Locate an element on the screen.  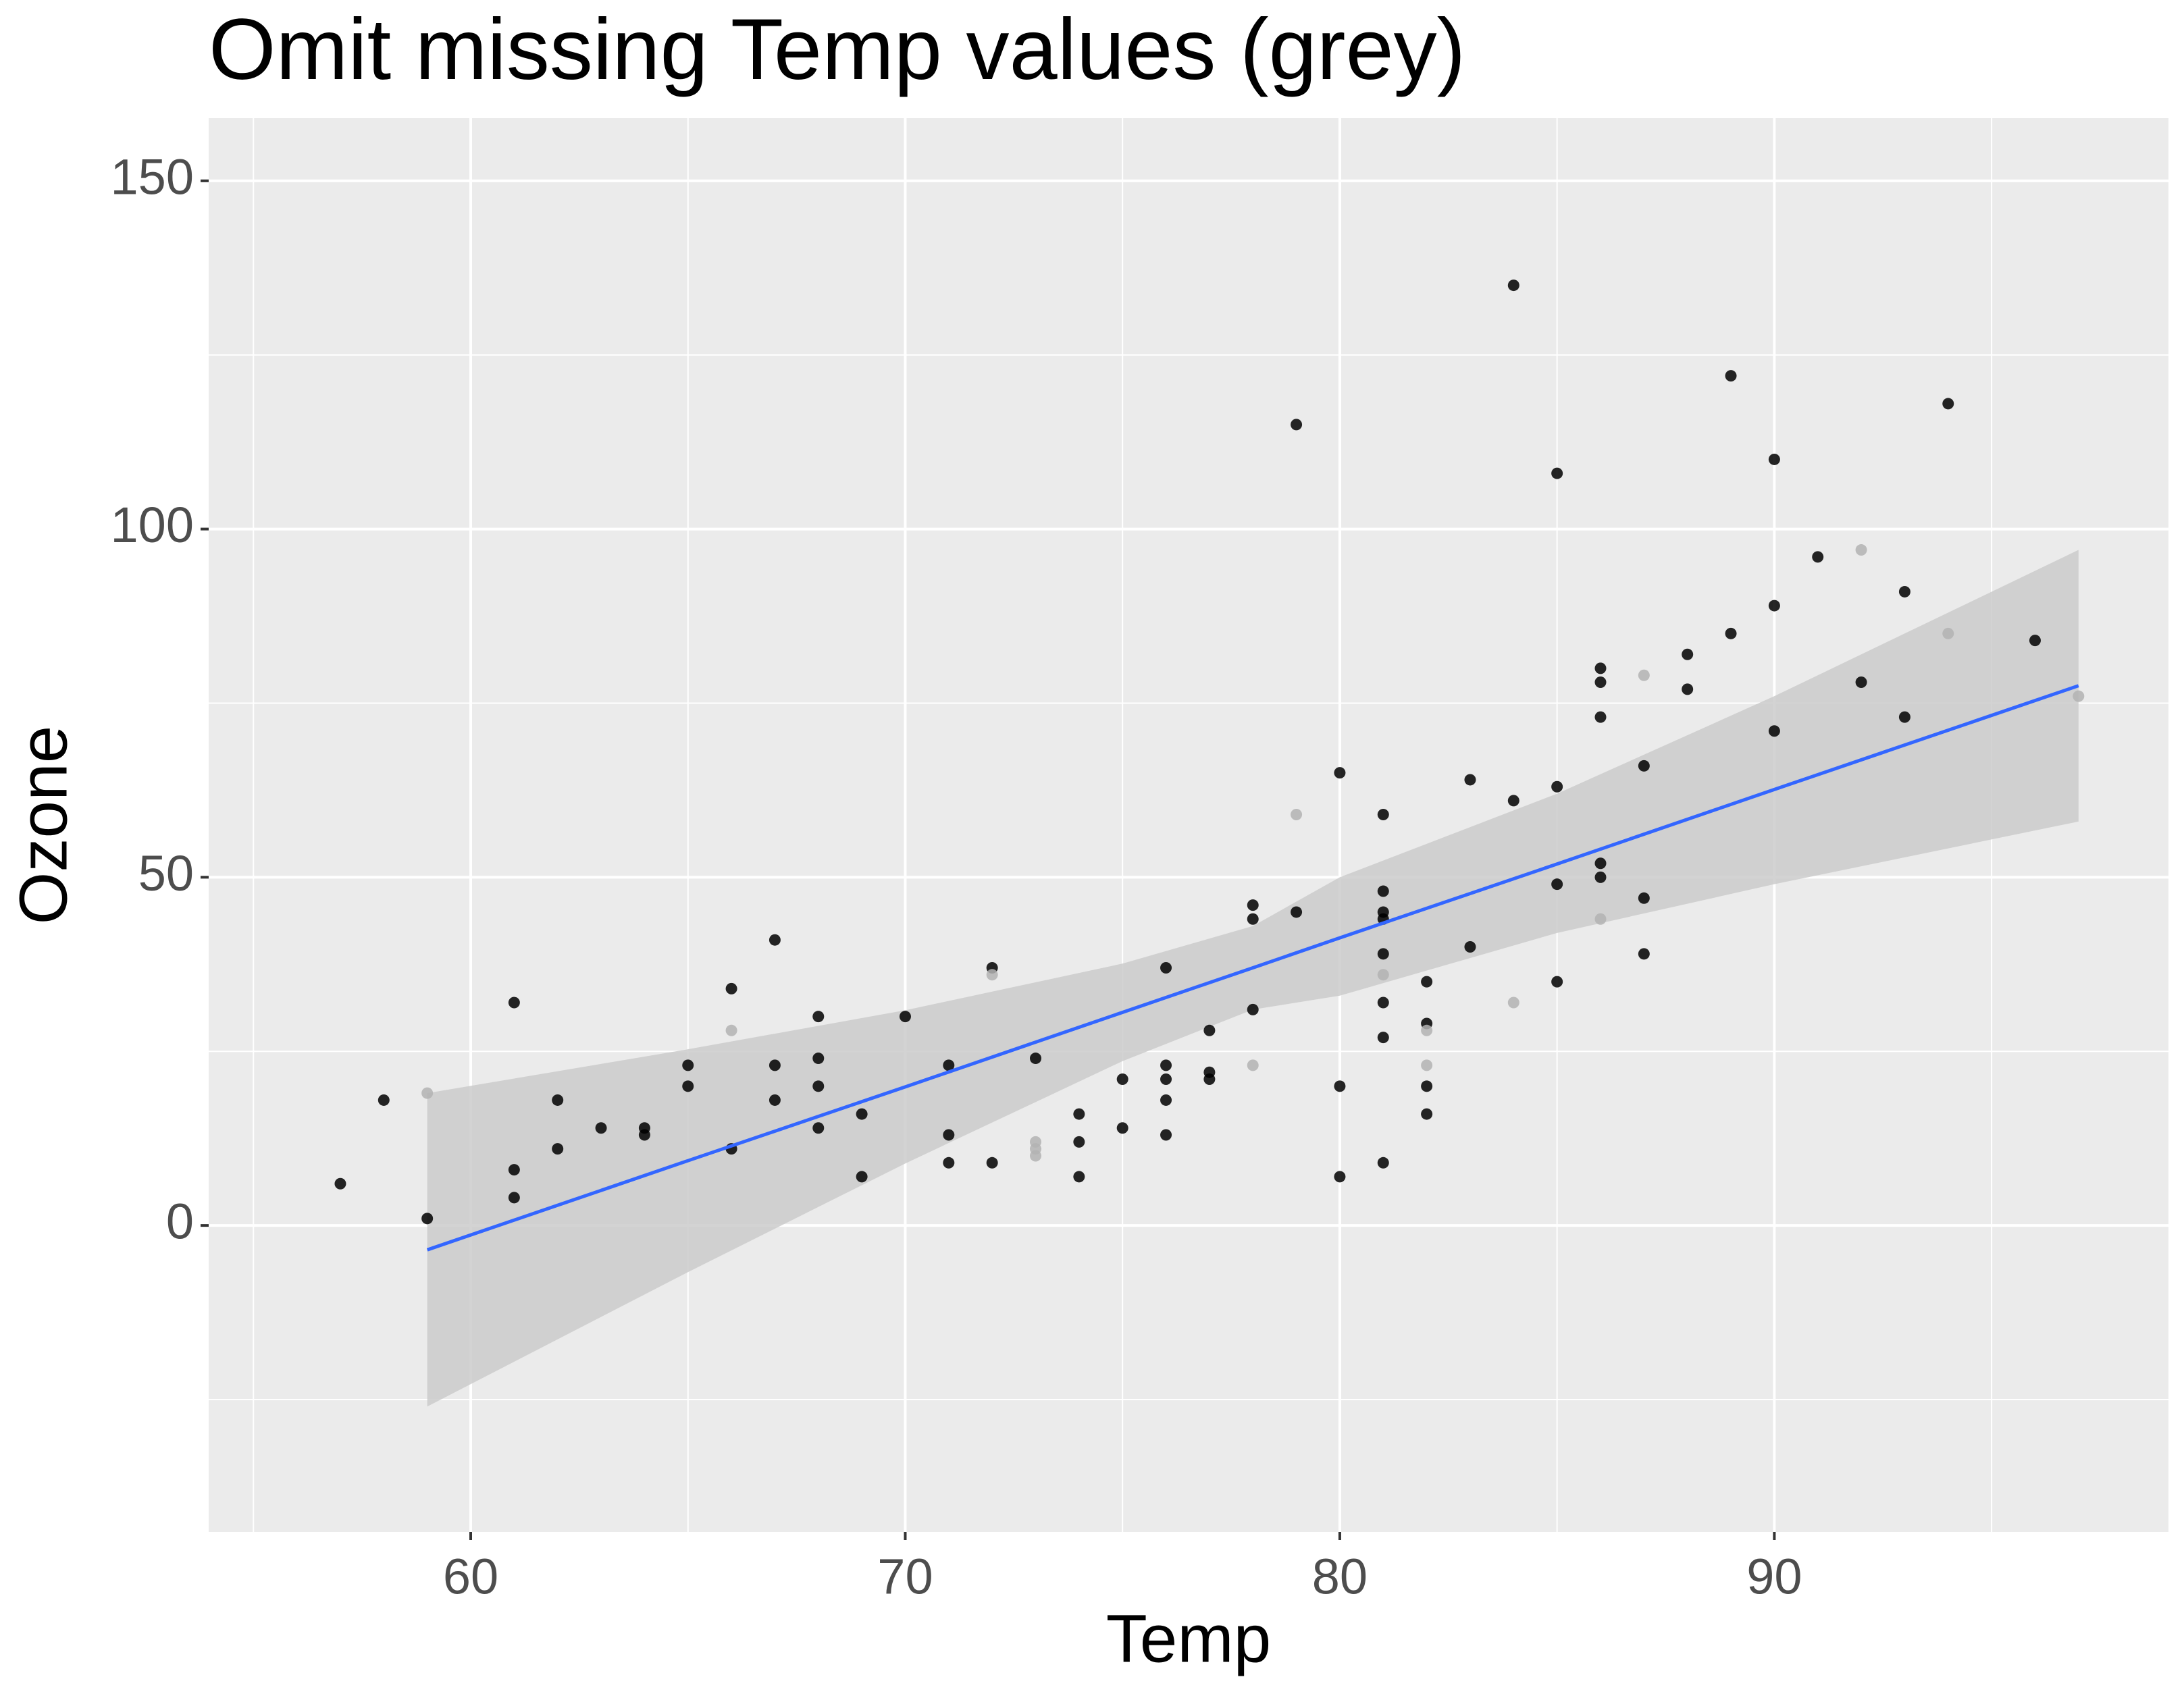
chart-title: Omit missing Temp values (grey) is located at coordinates (837, 49).